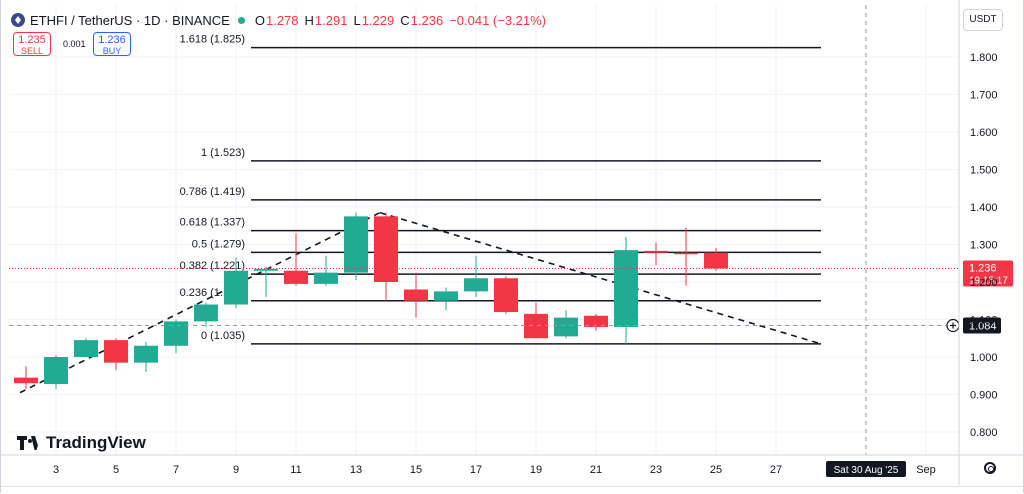 The width and height of the screenshot is (1024, 494). Describe the element at coordinates (212, 223) in the screenshot. I see `fib-level-label: 0.618 (1.337)` at that location.